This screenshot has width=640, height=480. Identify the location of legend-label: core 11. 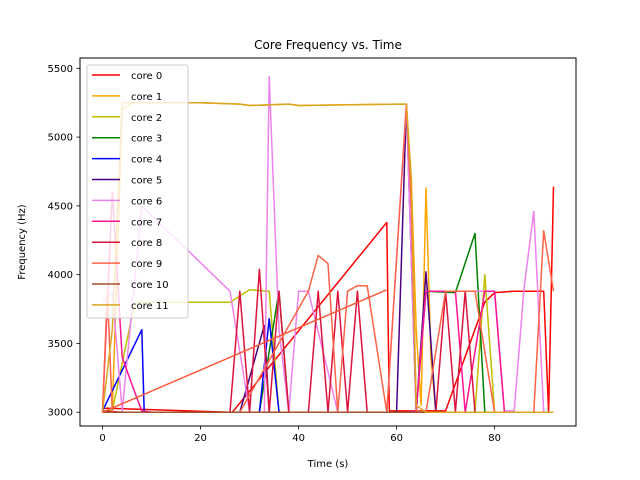
(150, 306).